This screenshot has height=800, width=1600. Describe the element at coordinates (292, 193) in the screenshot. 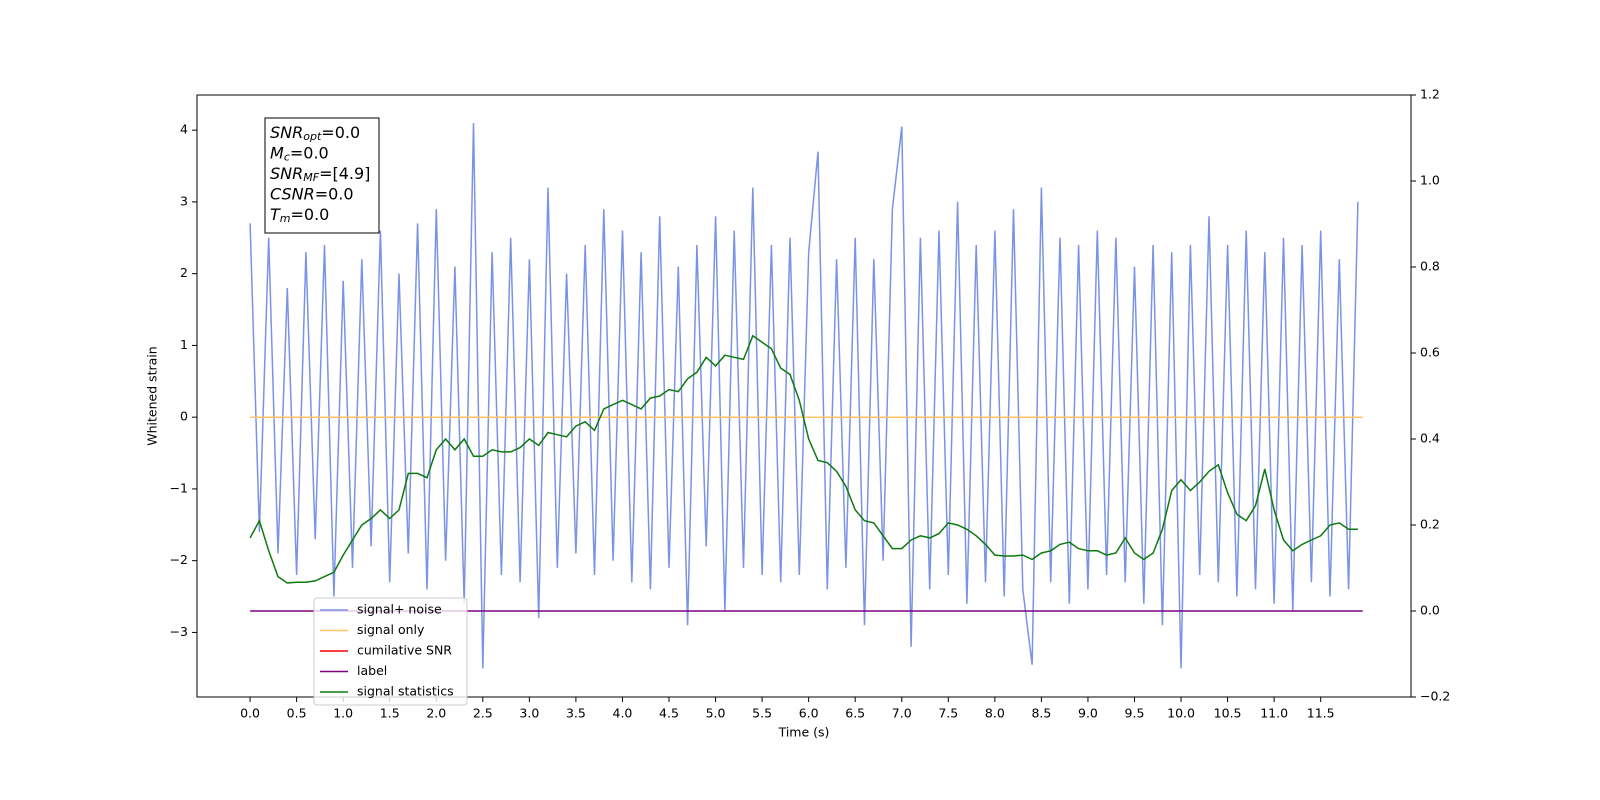

I see `annotation-symbol: CSNR` at that location.